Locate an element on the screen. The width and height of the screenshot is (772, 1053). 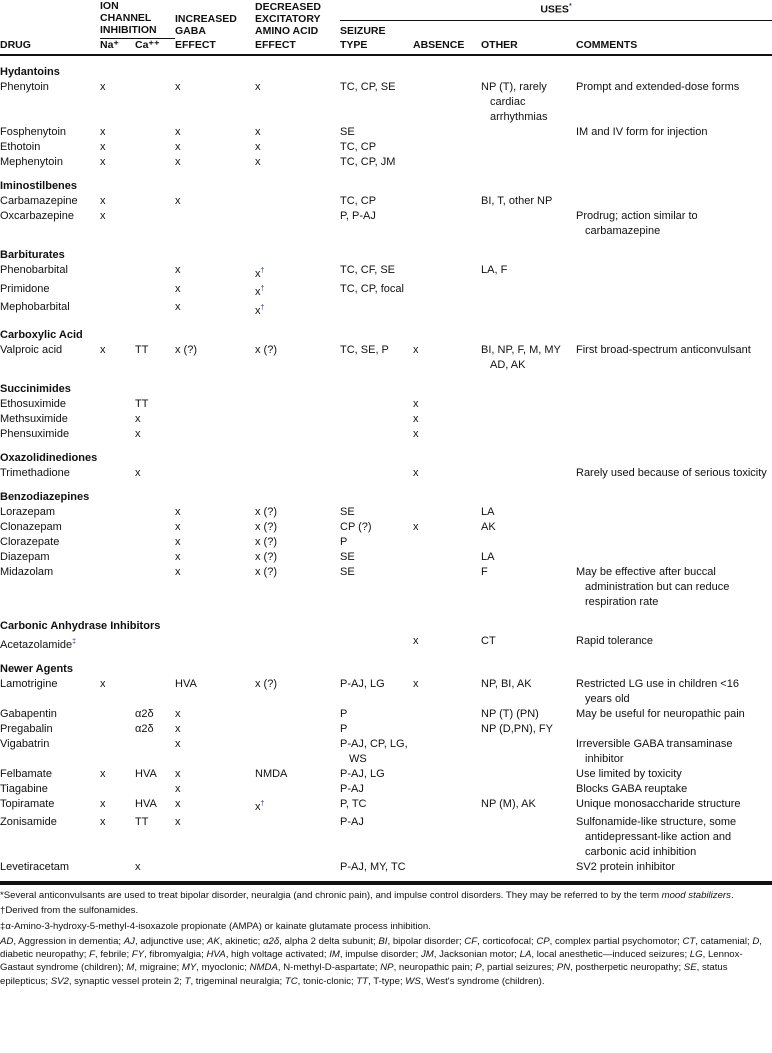
abbreviation-definition: adjunctive use is located at coordinates (171, 941).